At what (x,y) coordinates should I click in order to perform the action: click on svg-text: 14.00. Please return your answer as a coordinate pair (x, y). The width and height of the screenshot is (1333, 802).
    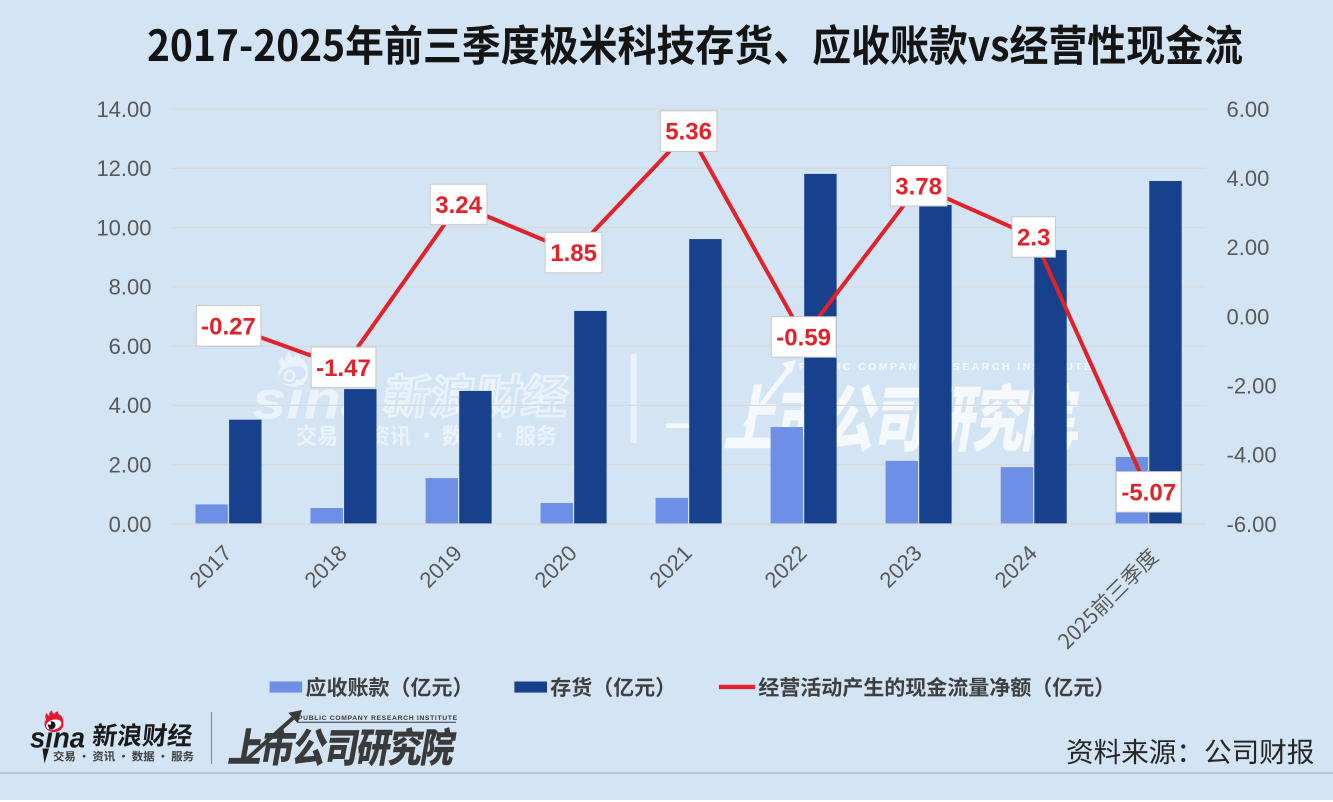
    Looking at the image, I should click on (123, 109).